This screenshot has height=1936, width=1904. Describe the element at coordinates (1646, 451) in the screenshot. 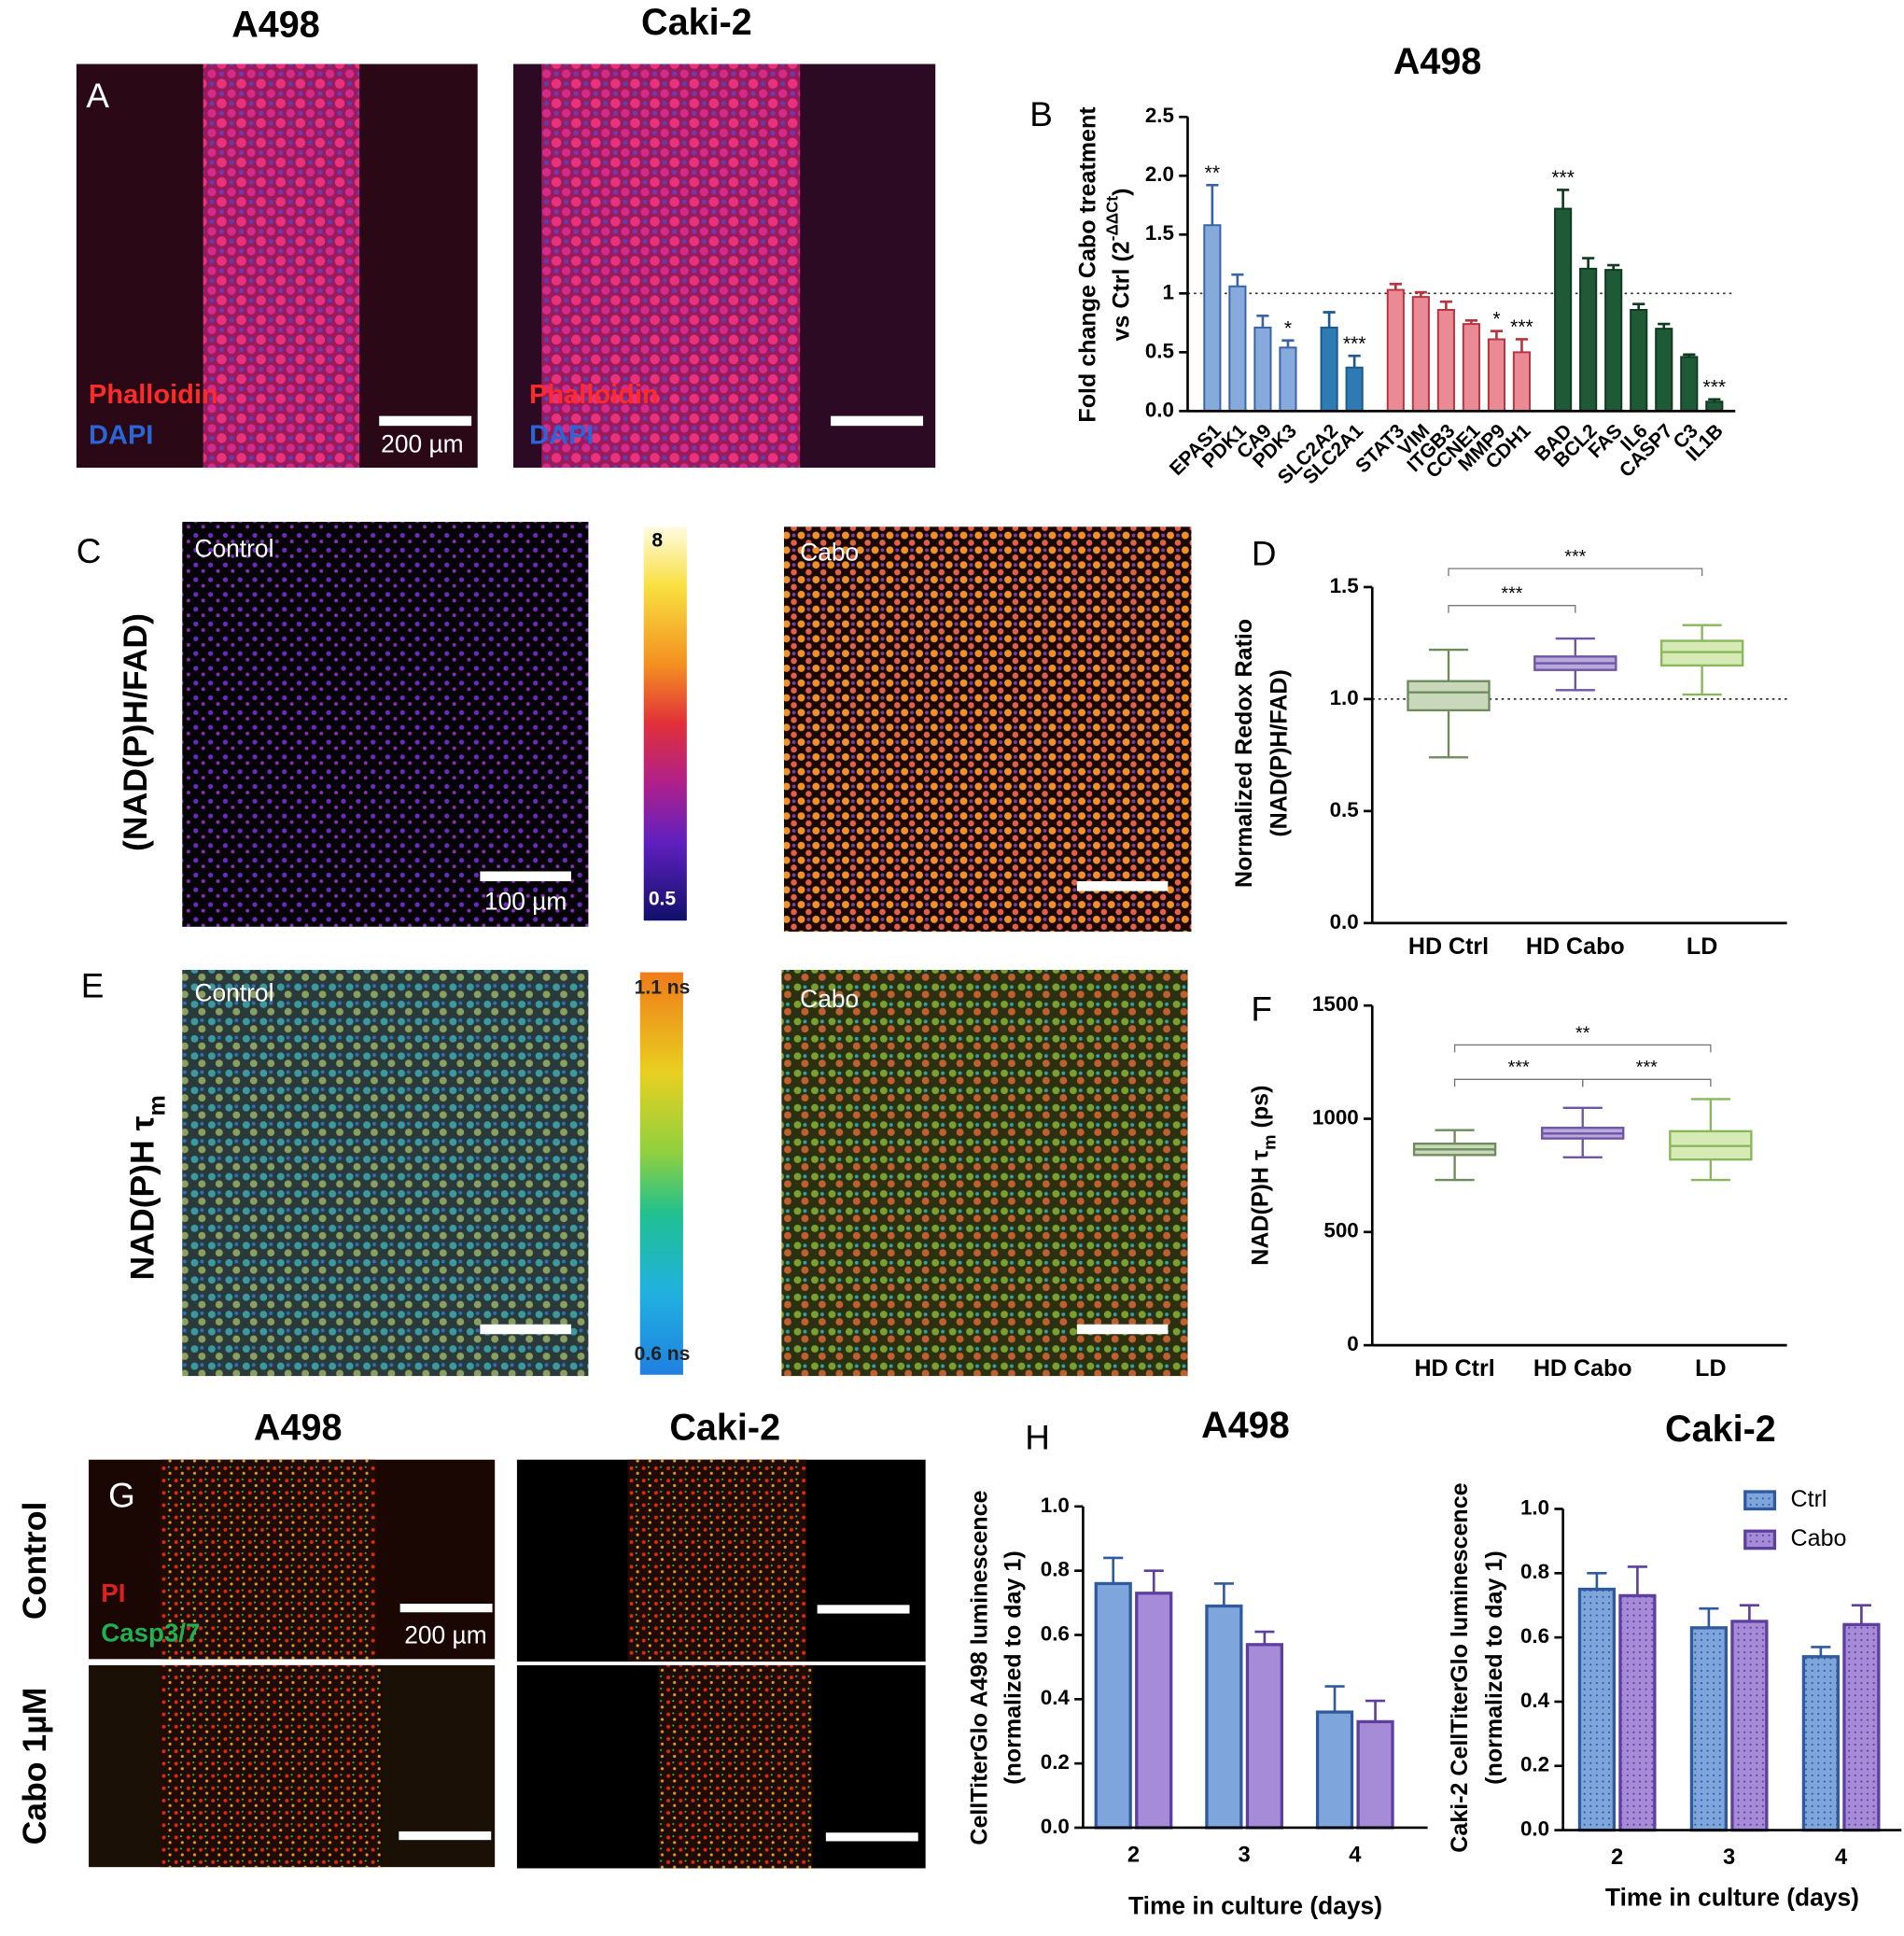

I see `x-tick-label: CASP7` at that location.